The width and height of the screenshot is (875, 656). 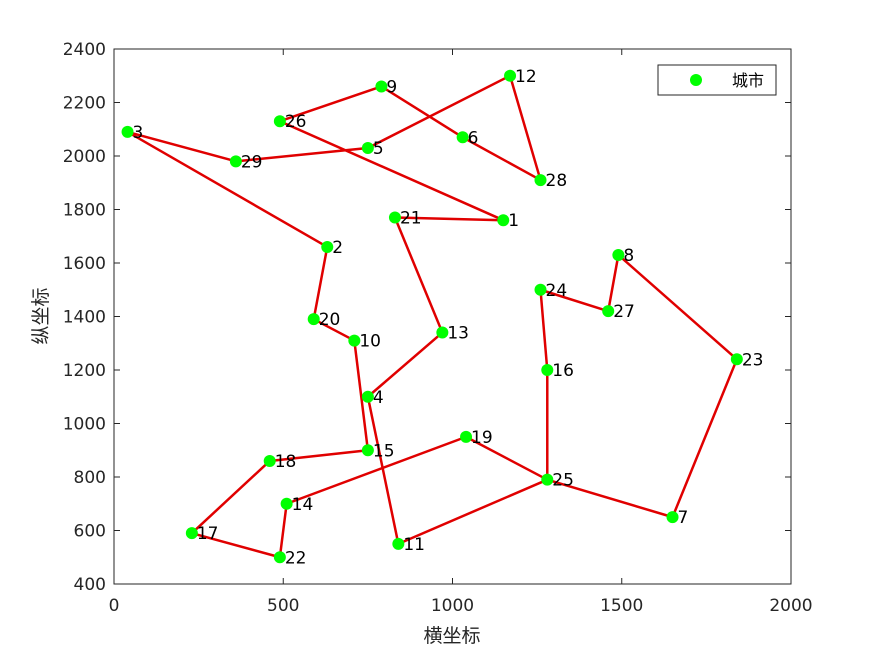 What do you see at coordinates (452, 606) in the screenshot?
I see `x-tick-label: 1000` at bounding box center [452, 606].